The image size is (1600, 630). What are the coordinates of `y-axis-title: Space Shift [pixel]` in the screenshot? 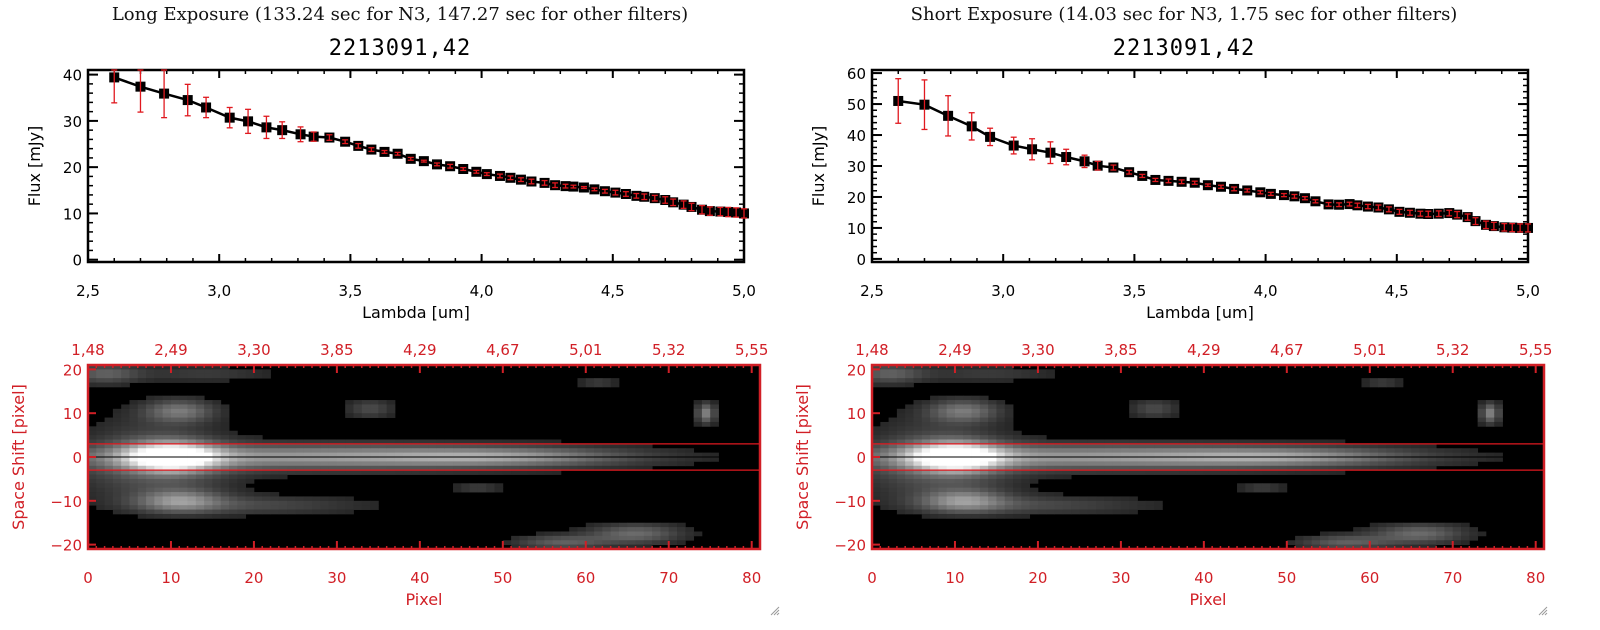 It's located at (18, 457).